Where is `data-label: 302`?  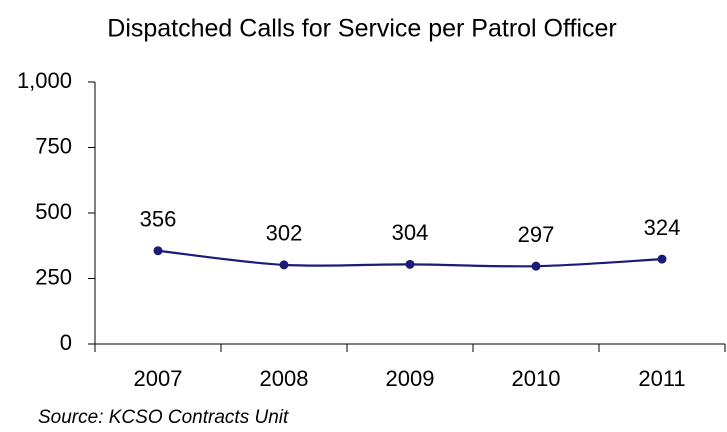
data-label: 302 is located at coordinates (284, 233).